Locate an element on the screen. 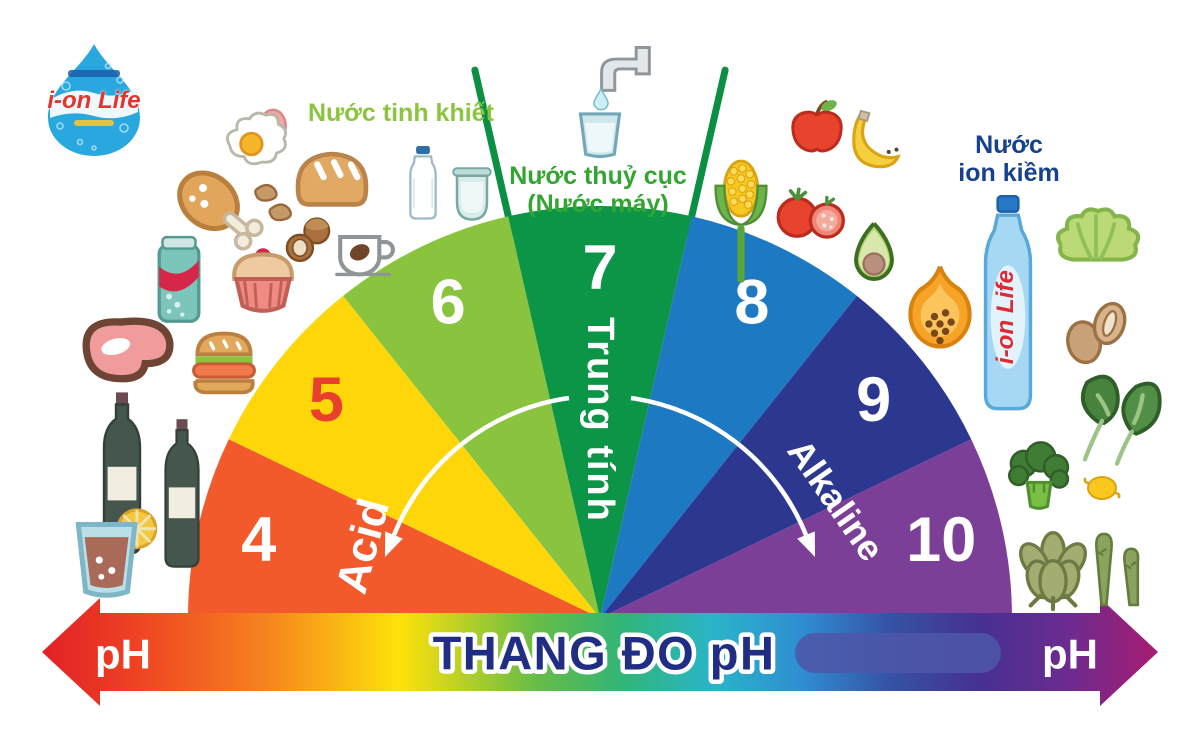 Image resolution: width=1200 pixels, height=750 pixels. water-drop-icon is located at coordinates (94, 100).